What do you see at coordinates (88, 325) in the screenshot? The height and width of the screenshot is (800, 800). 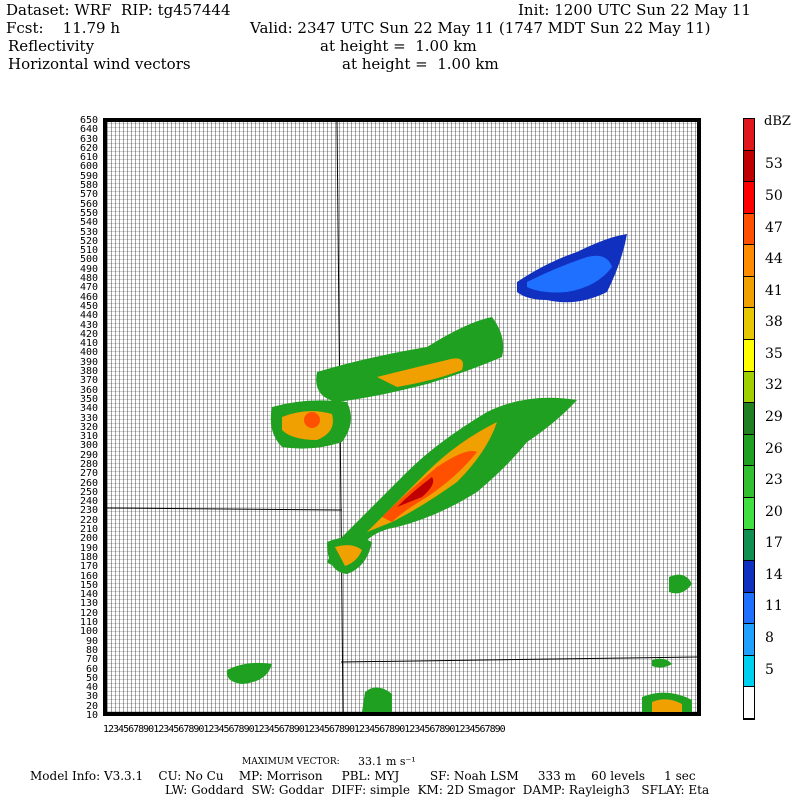 I see `y-tick-label: 430` at bounding box center [88, 325].